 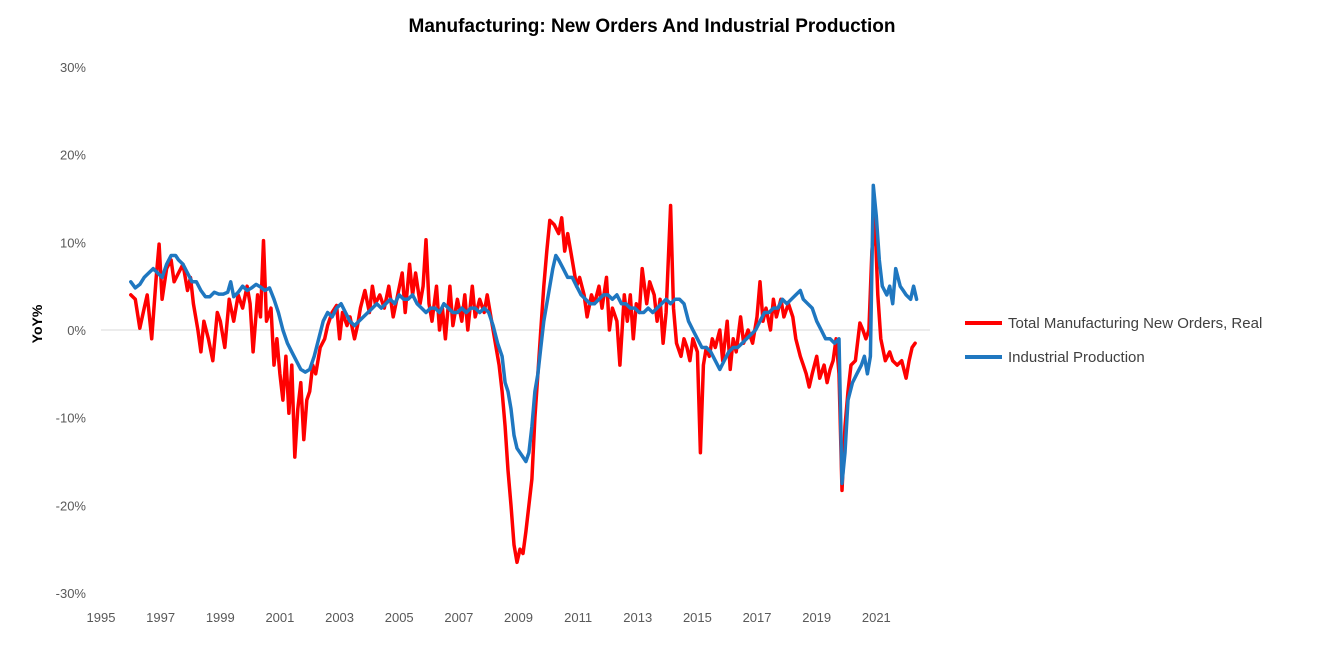 What do you see at coordinates (160, 617) in the screenshot?
I see `x-tick-label: 1997` at bounding box center [160, 617].